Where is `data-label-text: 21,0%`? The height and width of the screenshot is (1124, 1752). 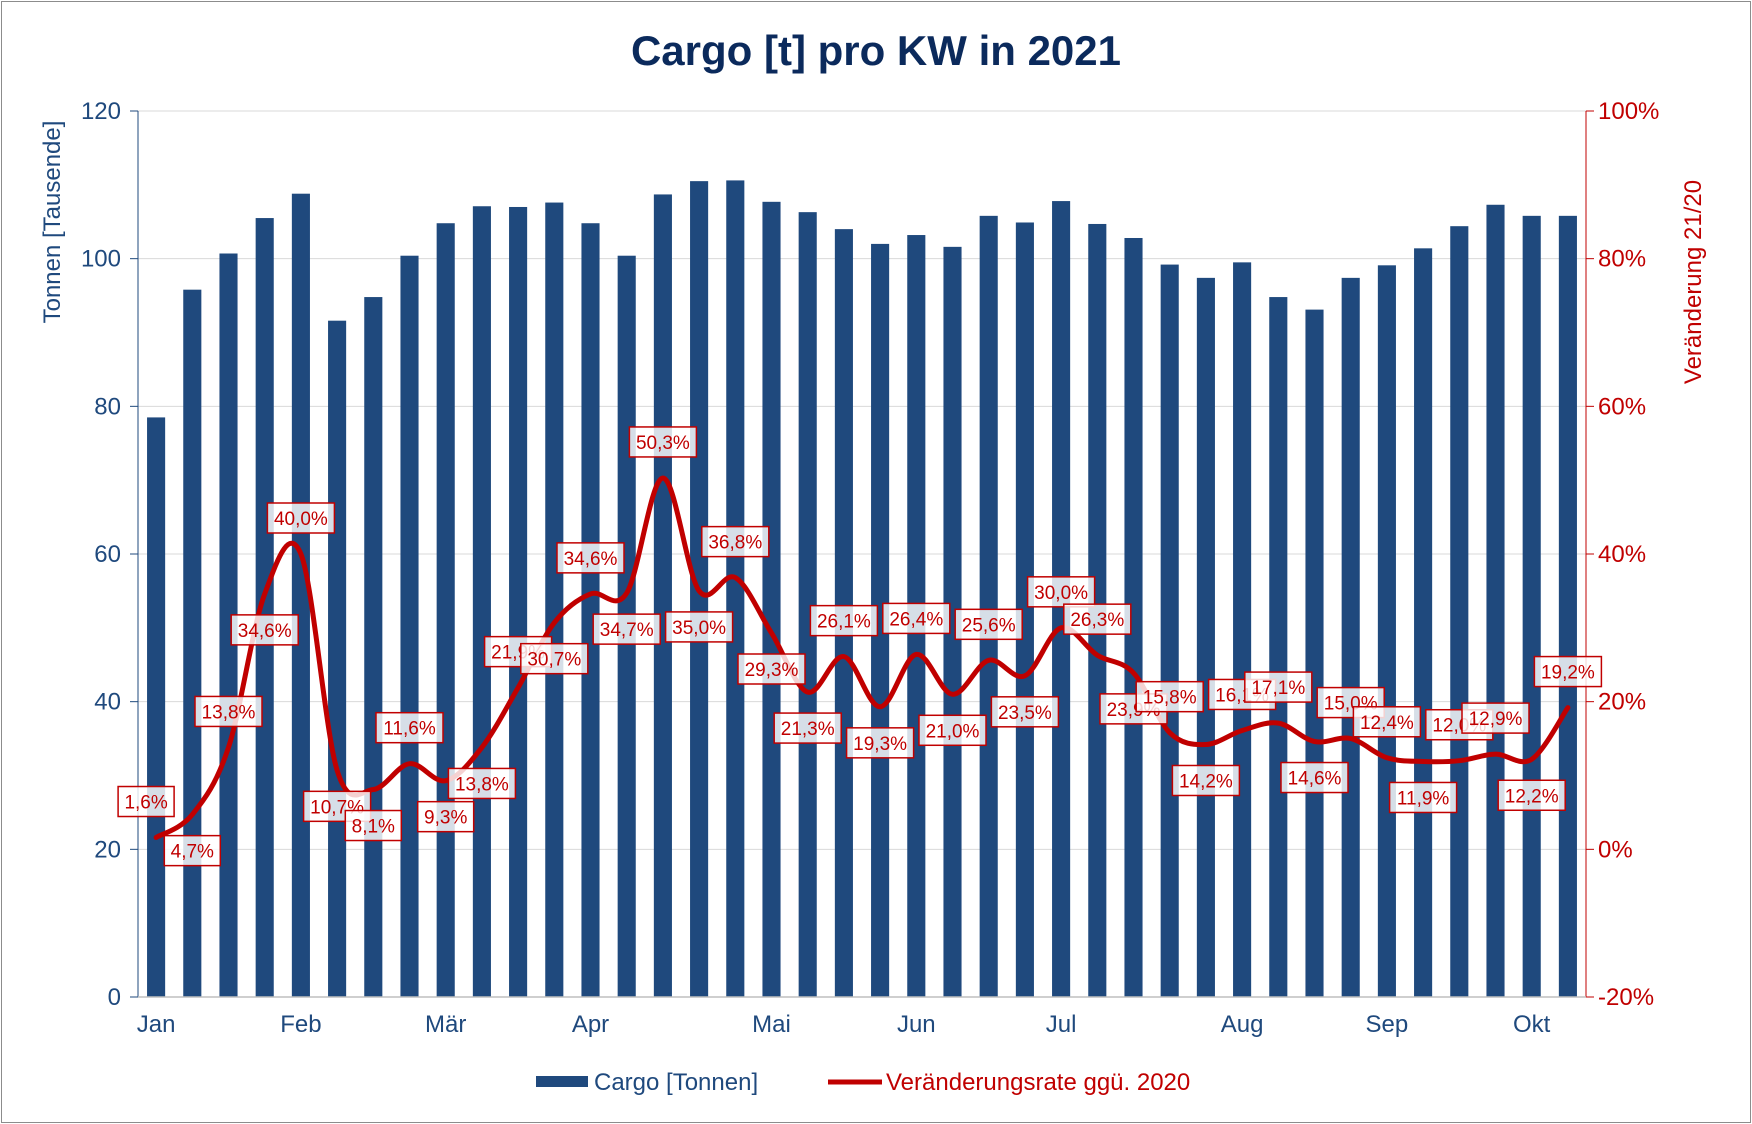
data-label-text: 21,0% is located at coordinates (953, 731).